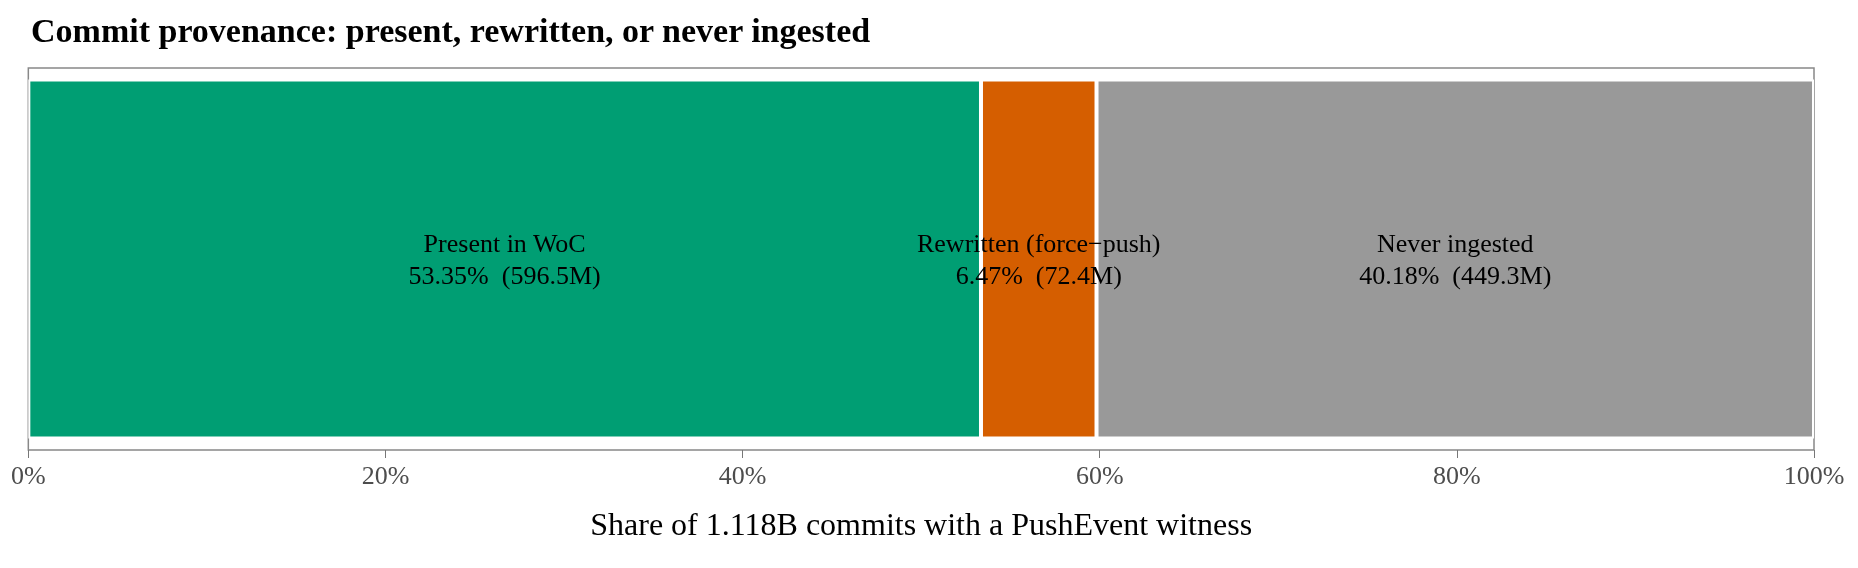  I want to click on x-axis-title: Share of 1.118B commits with a PushEvent witness, so click(921, 524).